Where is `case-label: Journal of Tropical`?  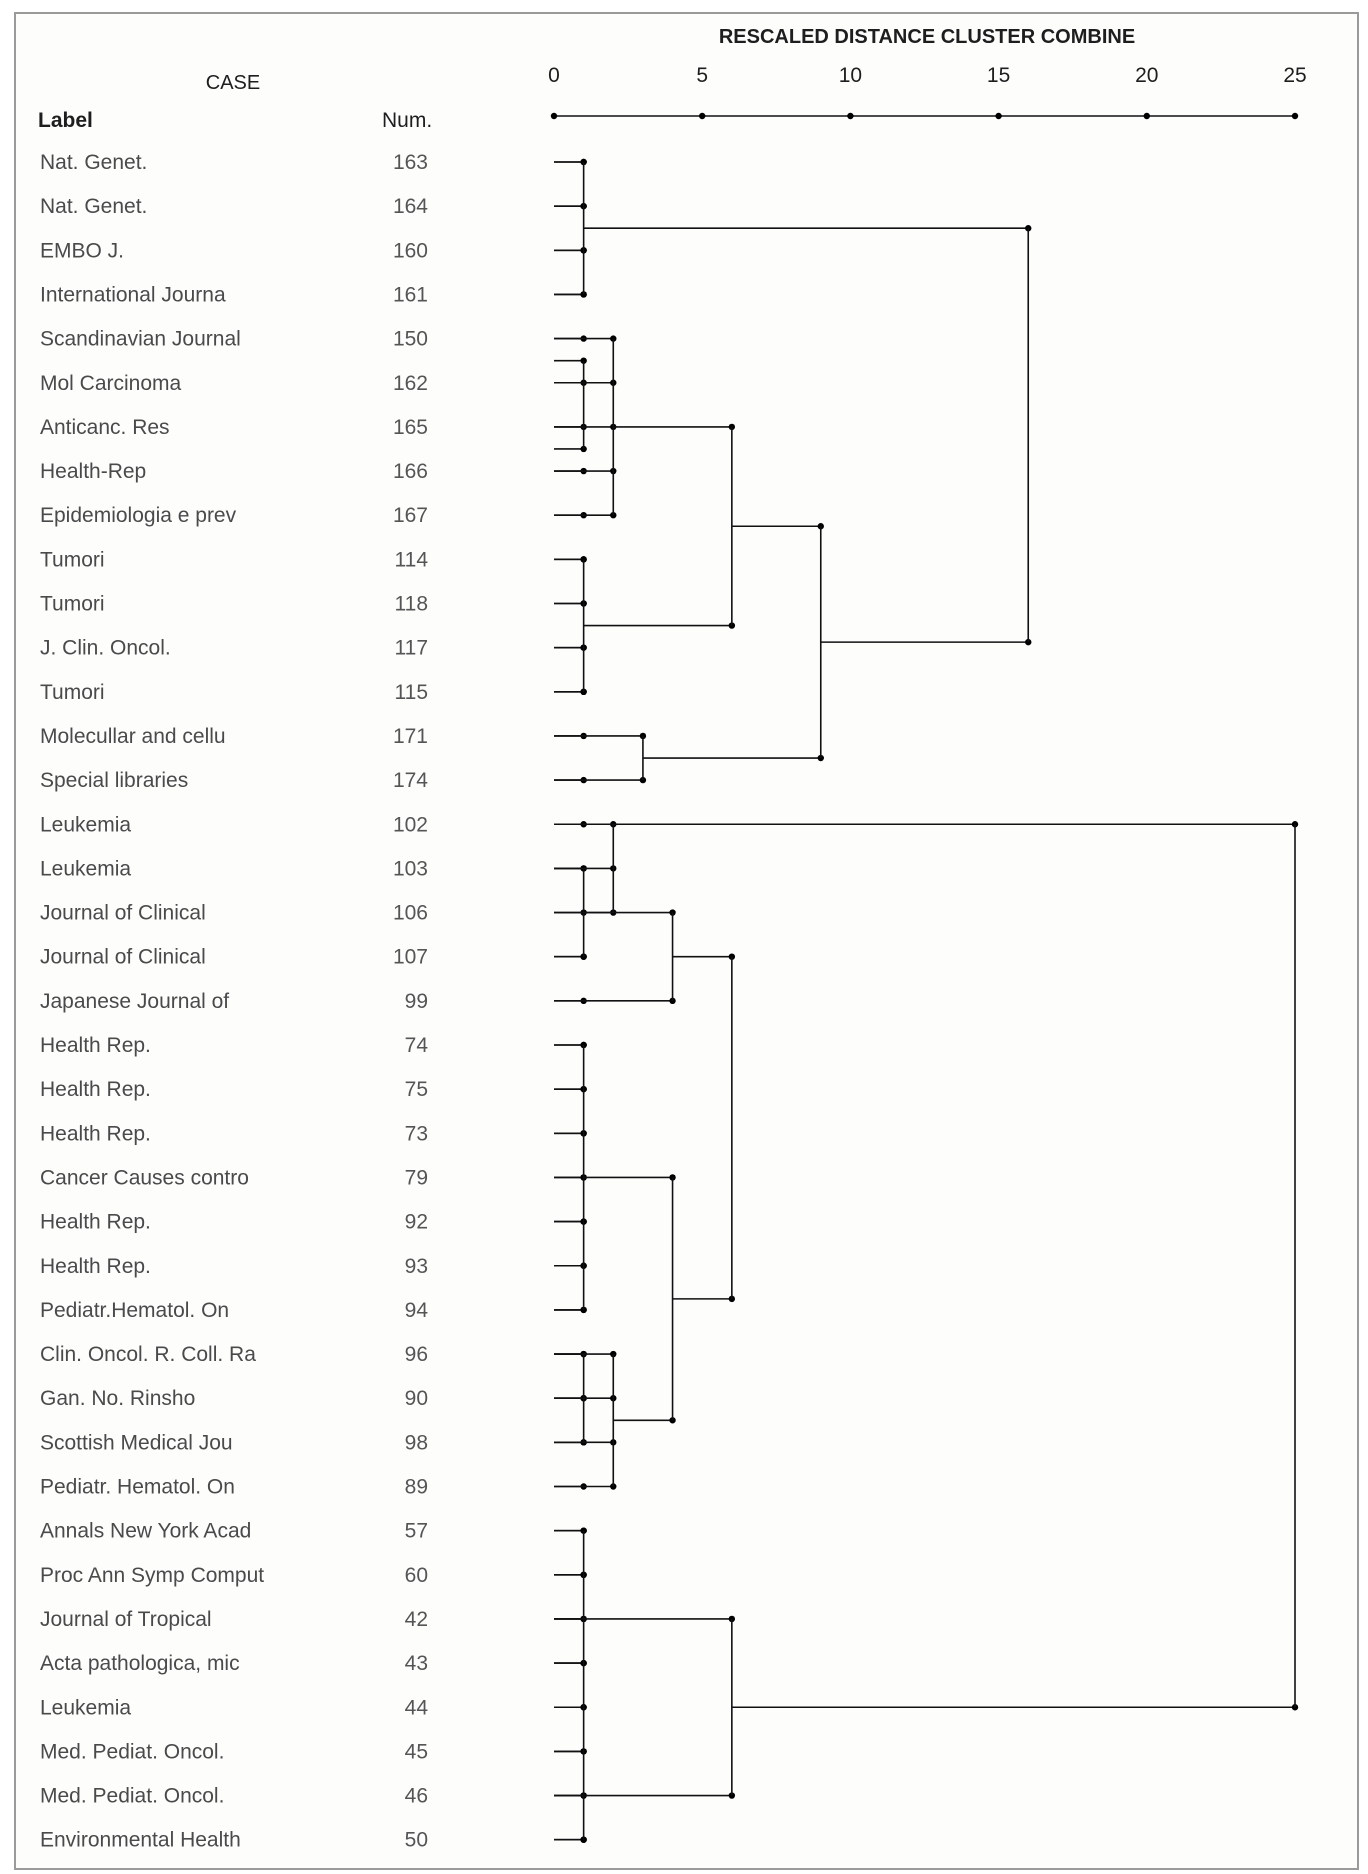
case-label: Journal of Tropical is located at coordinates (126, 1619).